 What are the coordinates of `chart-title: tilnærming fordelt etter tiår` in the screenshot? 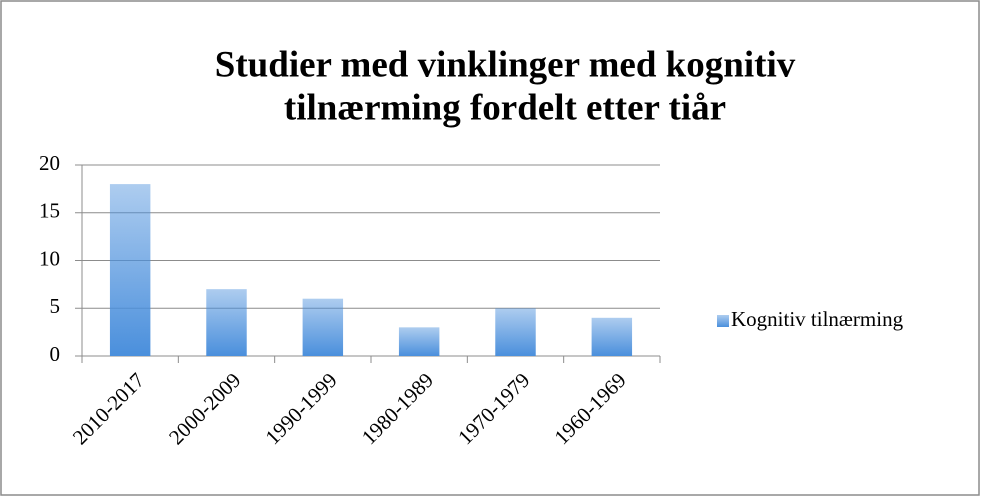 It's located at (505, 107).